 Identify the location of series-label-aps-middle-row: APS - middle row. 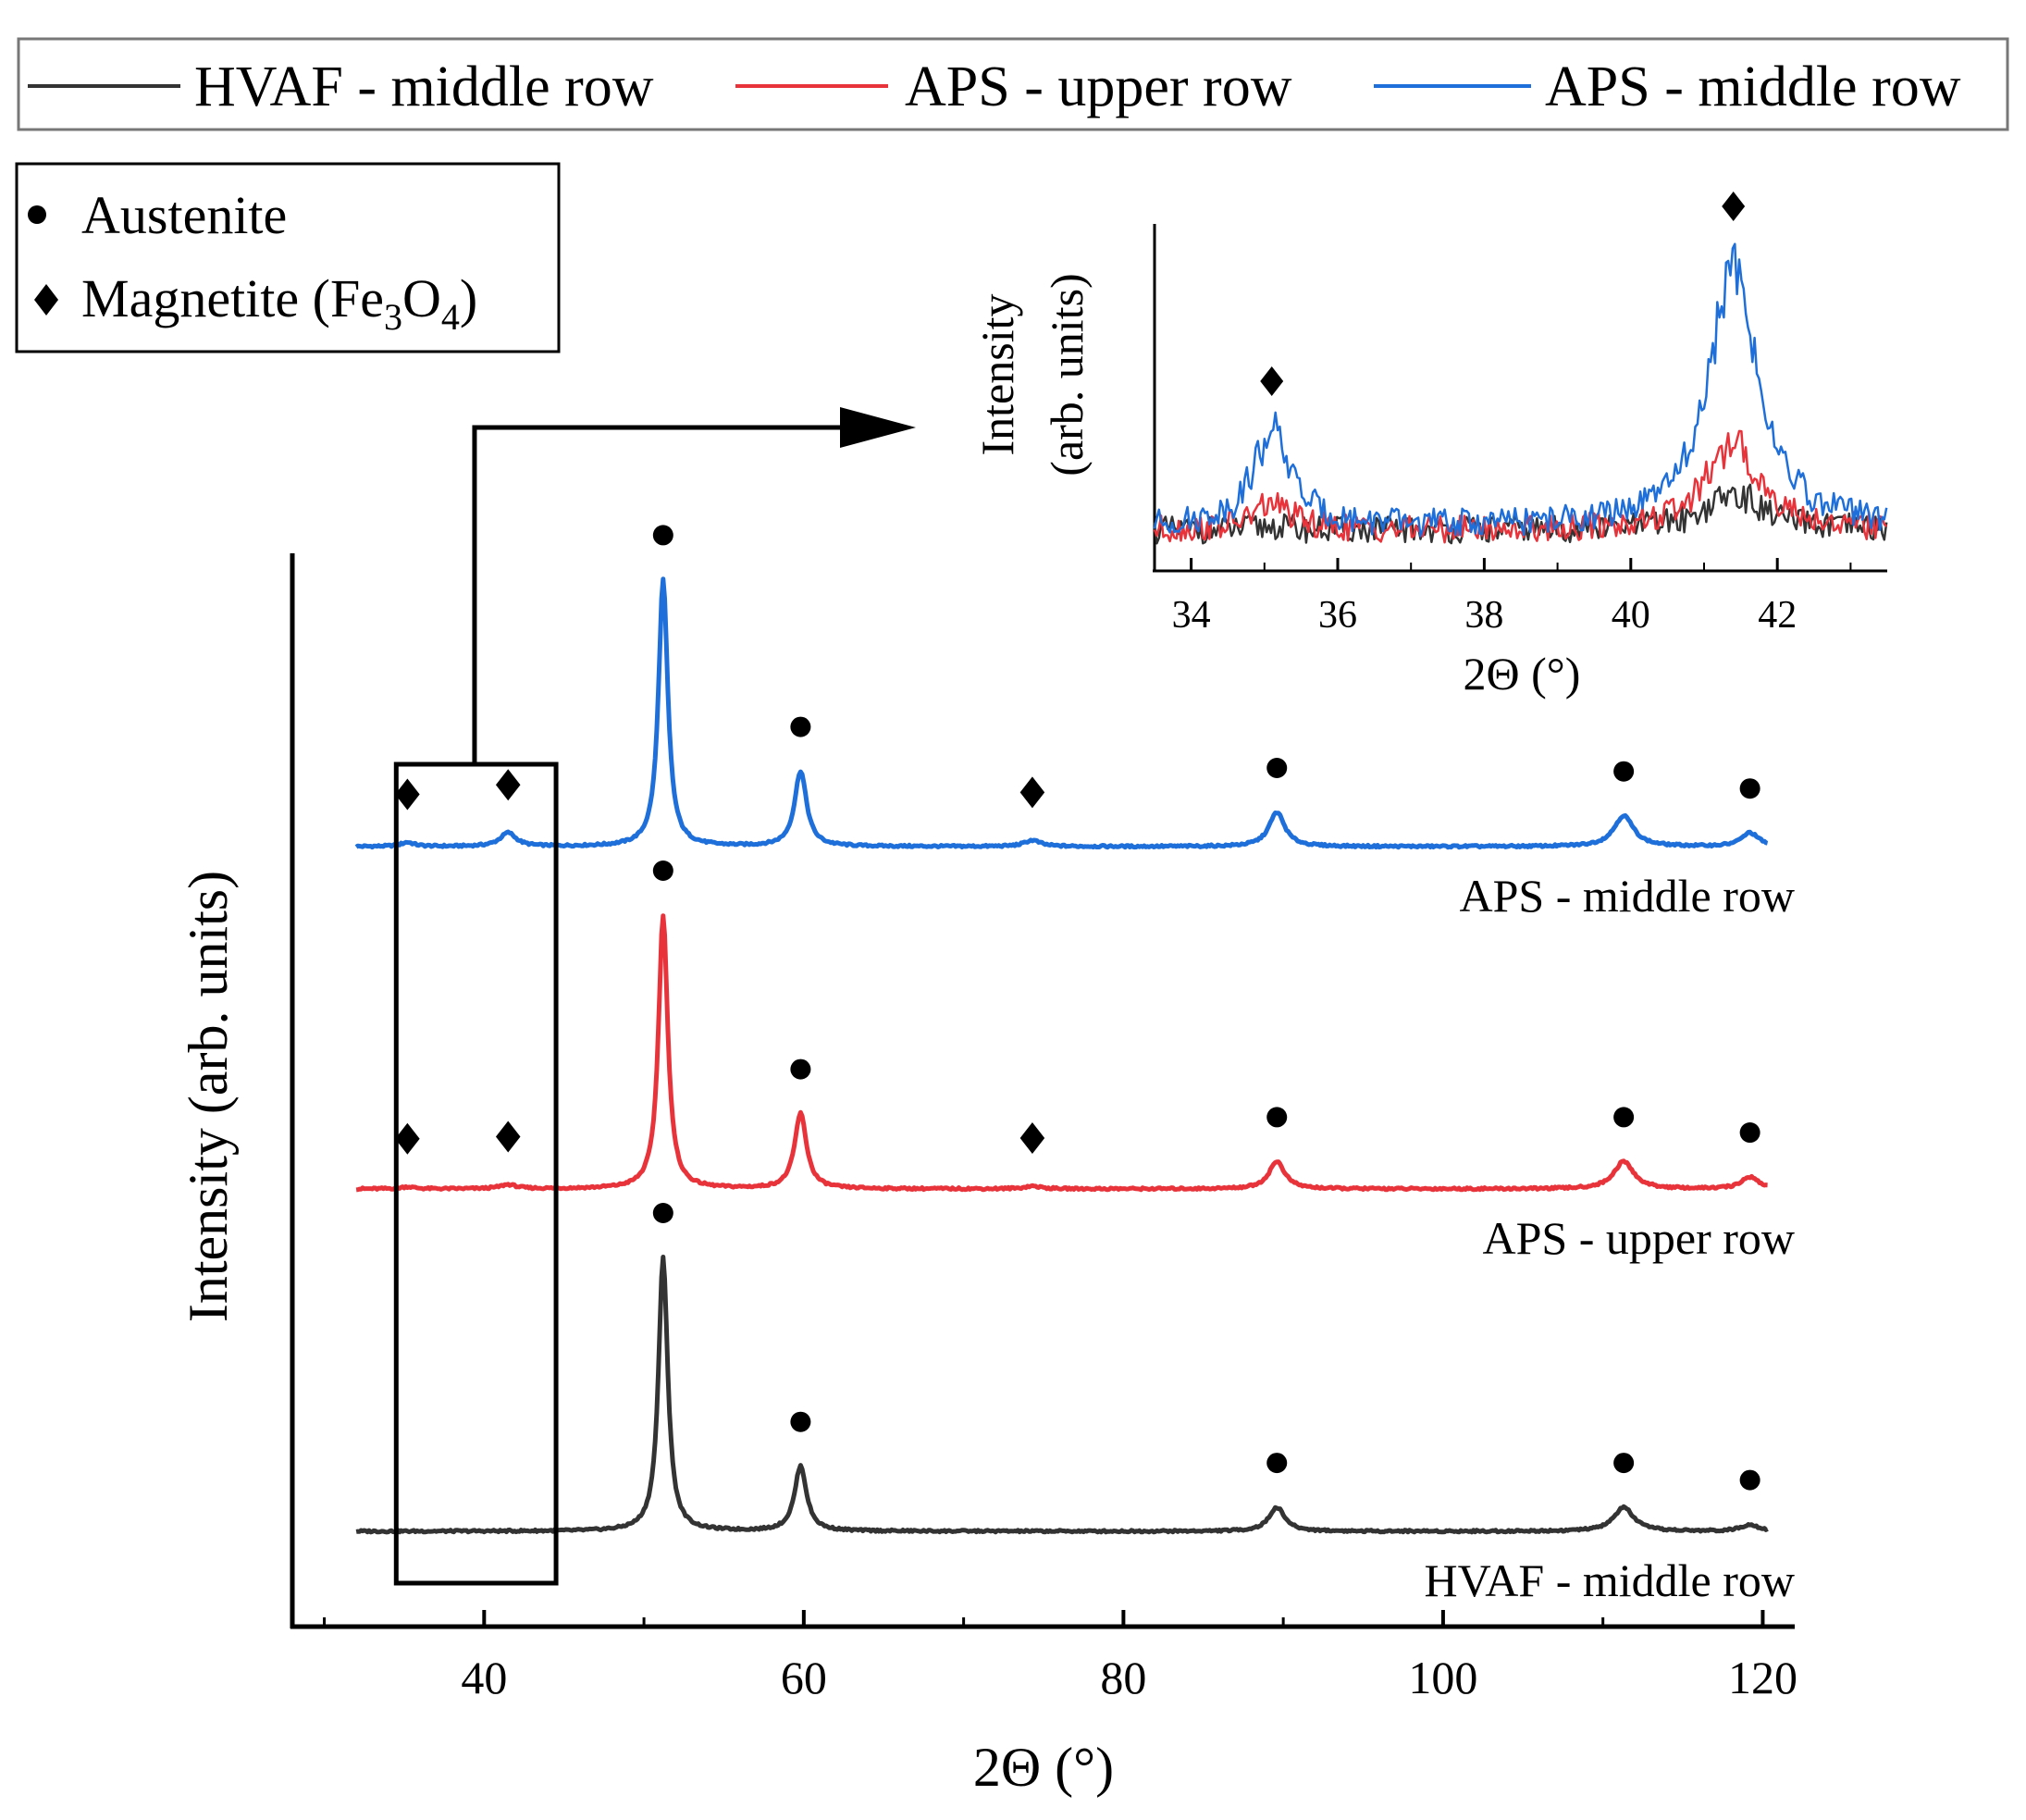
(1628, 896).